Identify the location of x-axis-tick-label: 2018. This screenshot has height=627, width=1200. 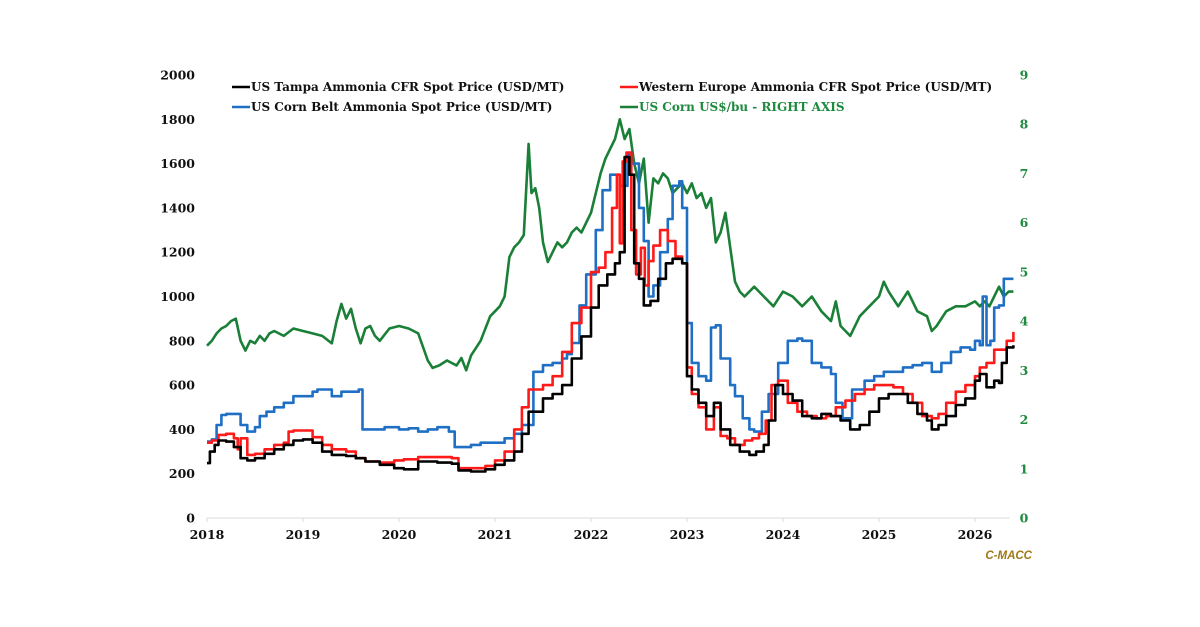
(207, 534).